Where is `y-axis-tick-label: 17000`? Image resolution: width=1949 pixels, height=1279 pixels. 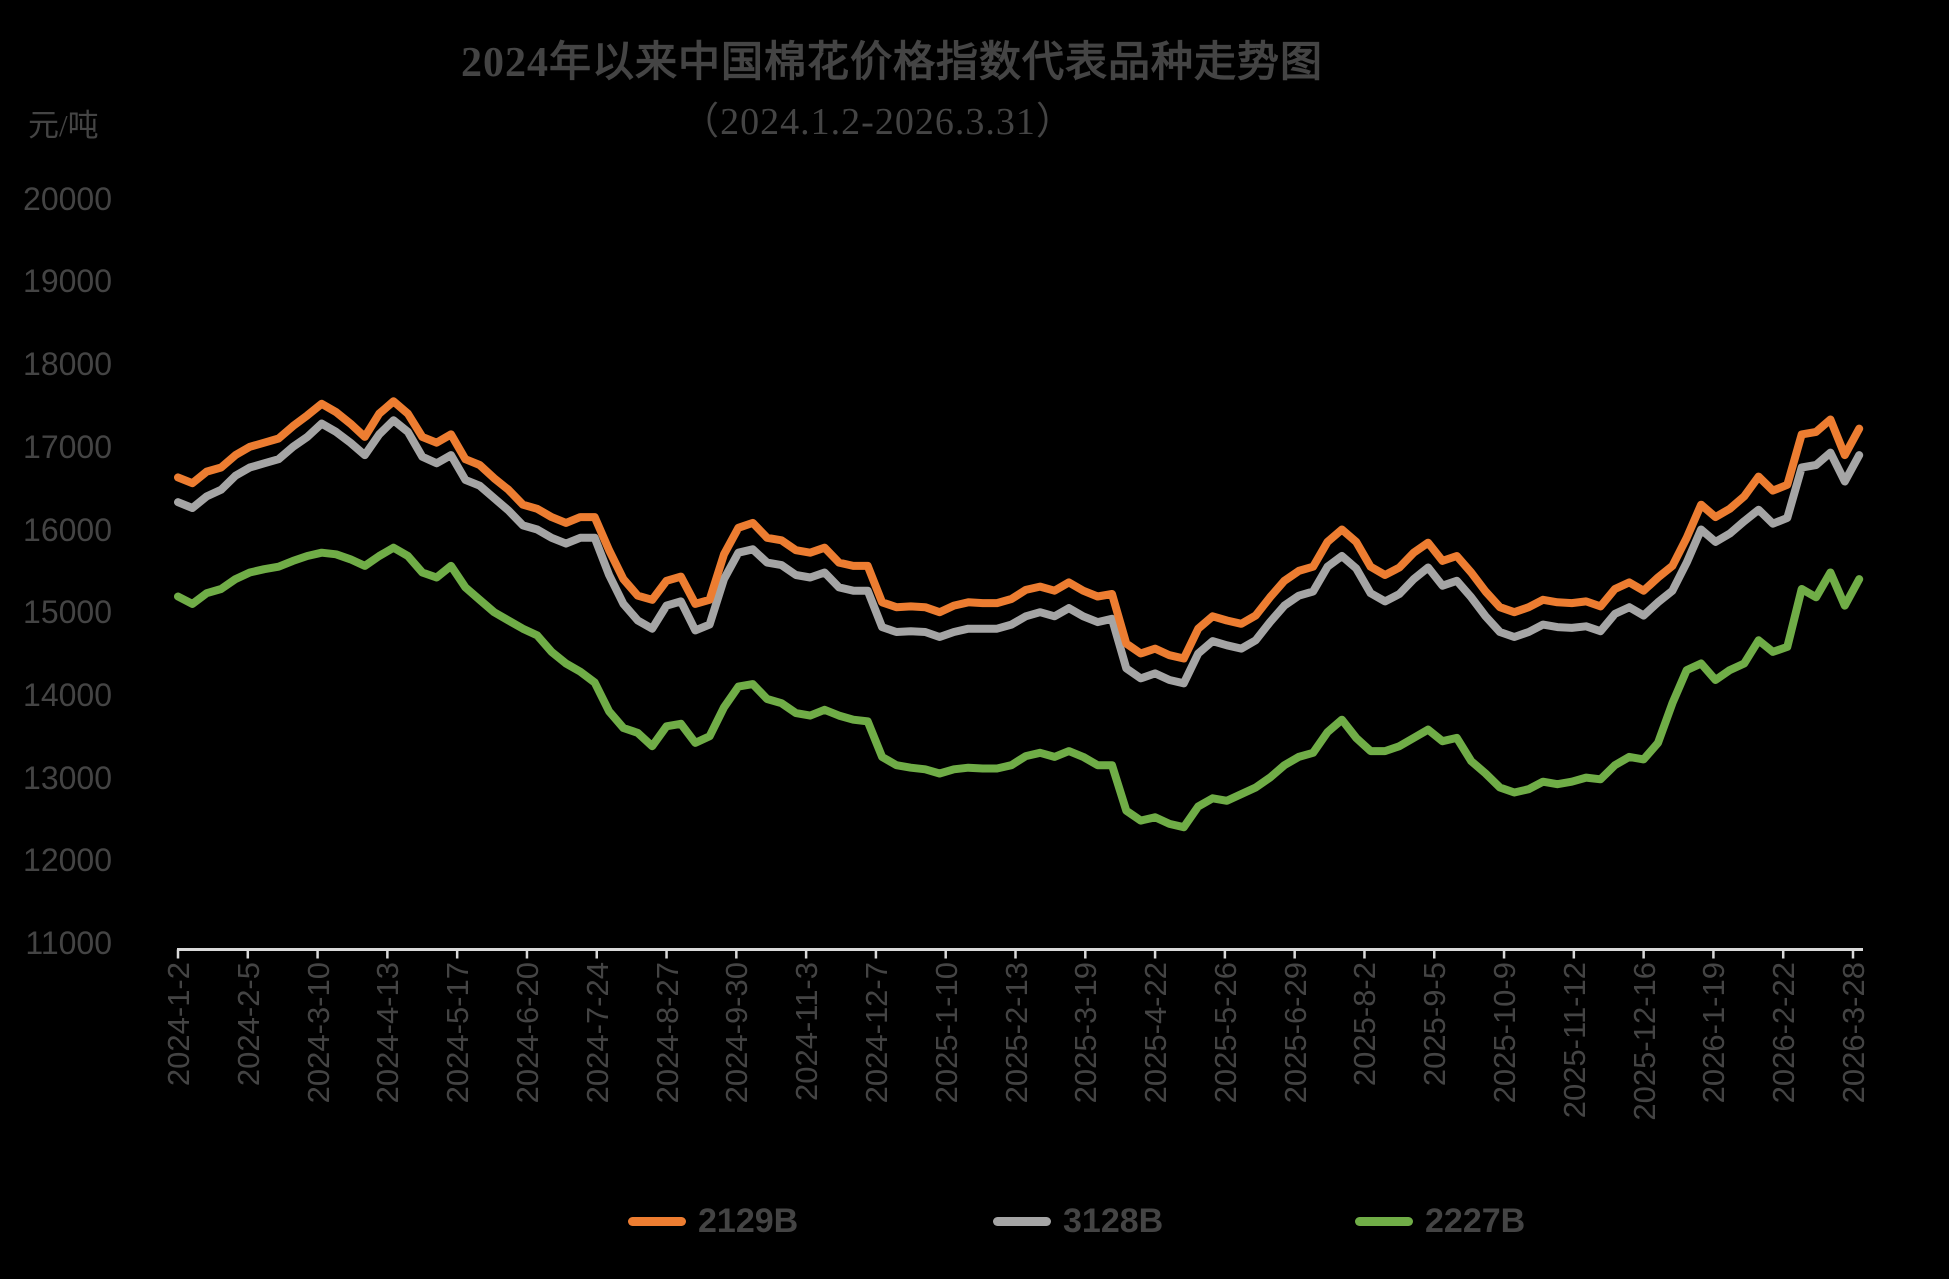
y-axis-tick-label: 17000 is located at coordinates (67, 446).